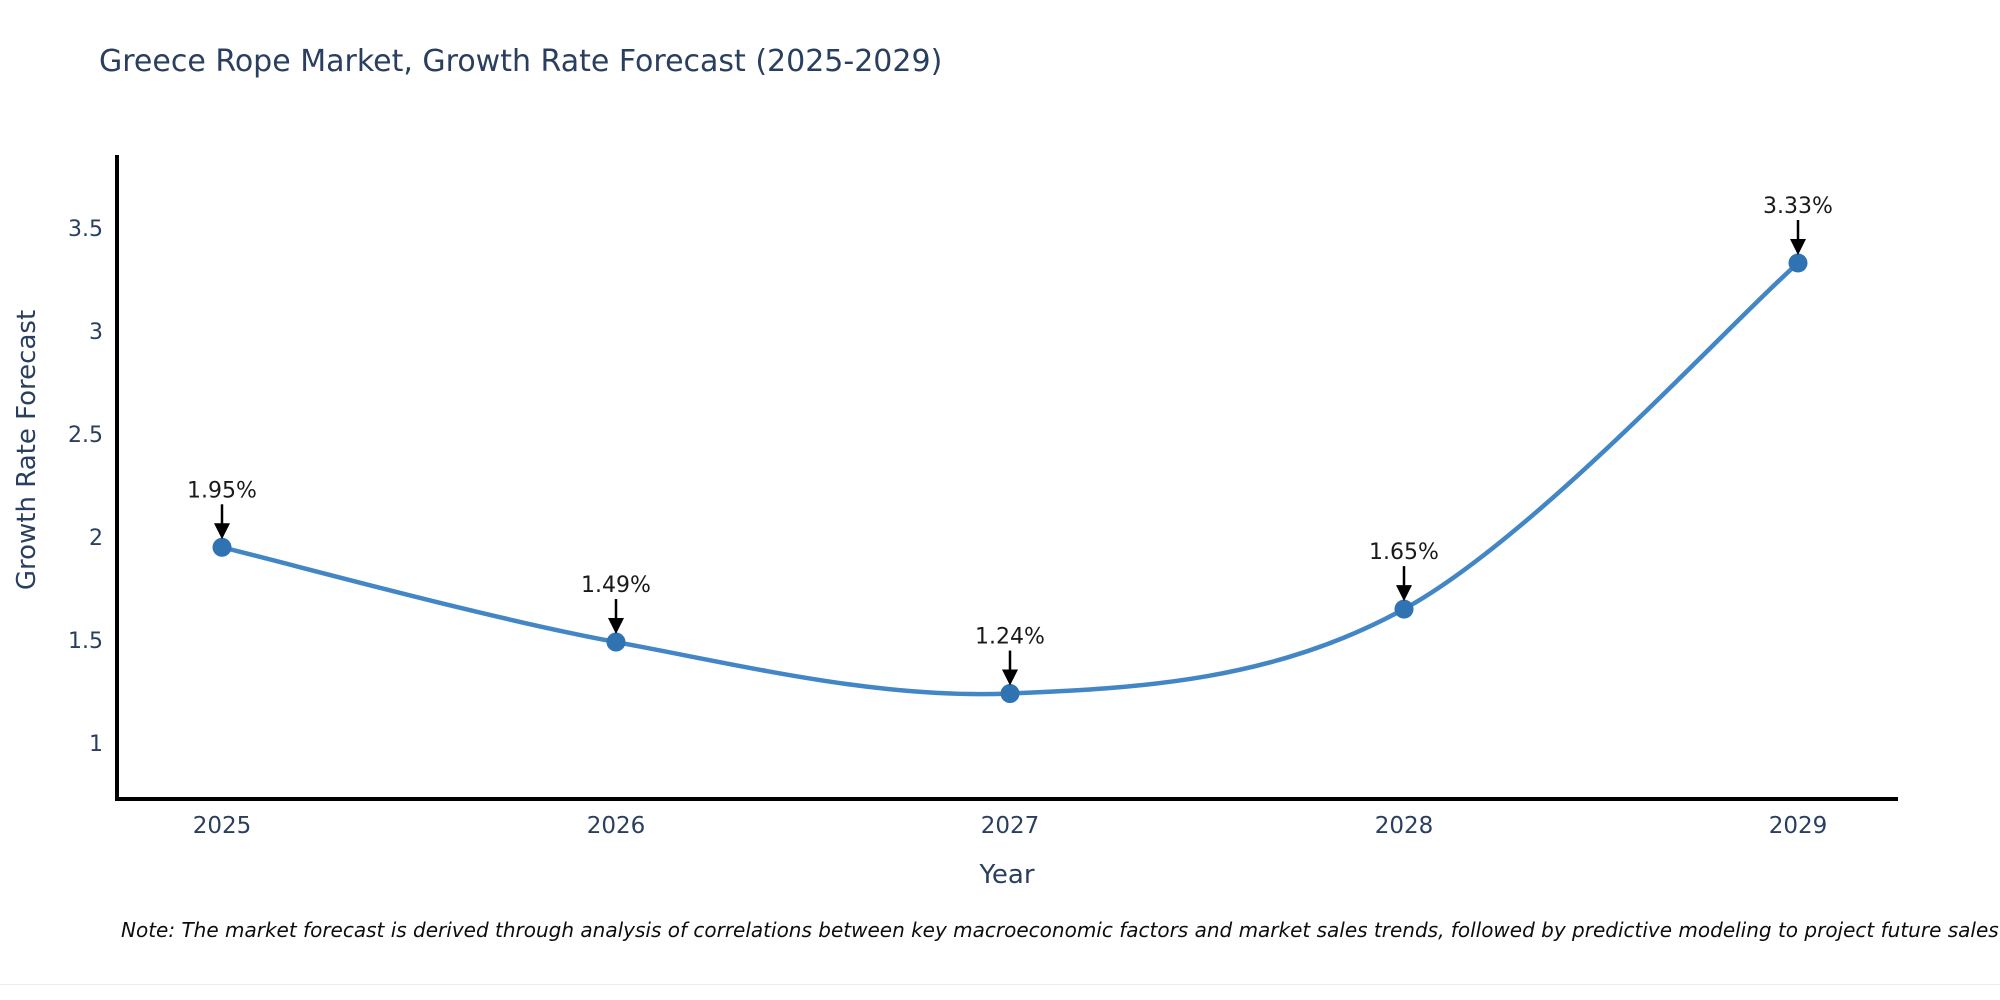 Image resolution: width=2000 pixels, height=1000 pixels. Describe the element at coordinates (222, 490) in the screenshot. I see `annotation-label: 1.95%` at that location.